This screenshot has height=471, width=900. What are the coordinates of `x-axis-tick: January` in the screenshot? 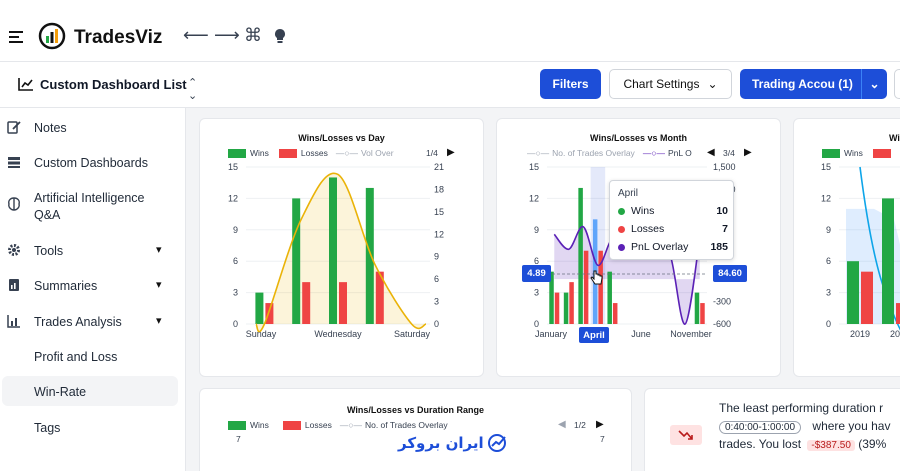 It's located at (551, 334).